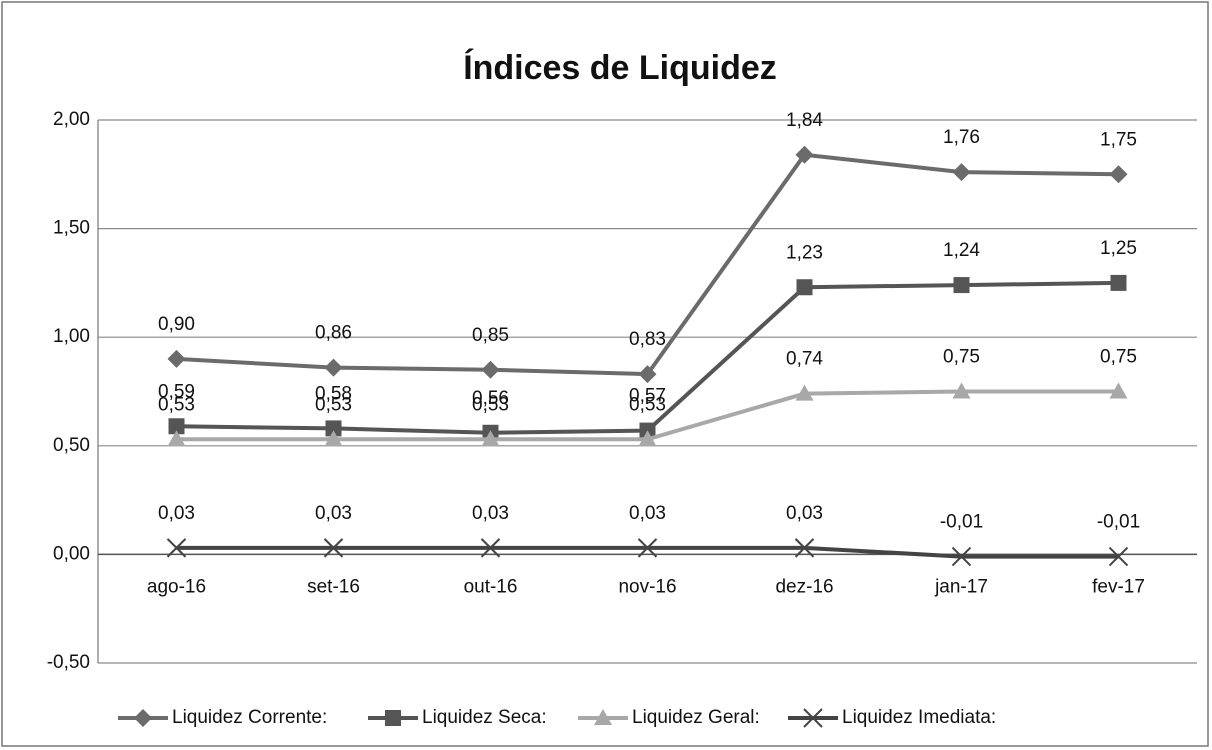  Describe the element at coordinates (696, 717) in the screenshot. I see `legend-label: Liquidez Geral:` at that location.